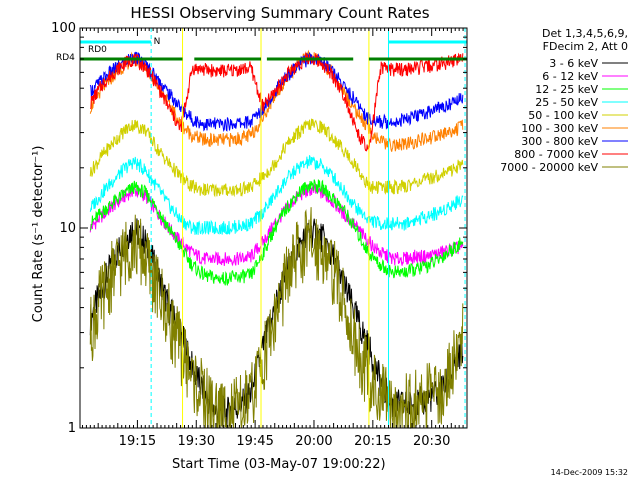  What do you see at coordinates (65, 58) in the screenshot?
I see `flag-label-rd4: RD4` at bounding box center [65, 58].